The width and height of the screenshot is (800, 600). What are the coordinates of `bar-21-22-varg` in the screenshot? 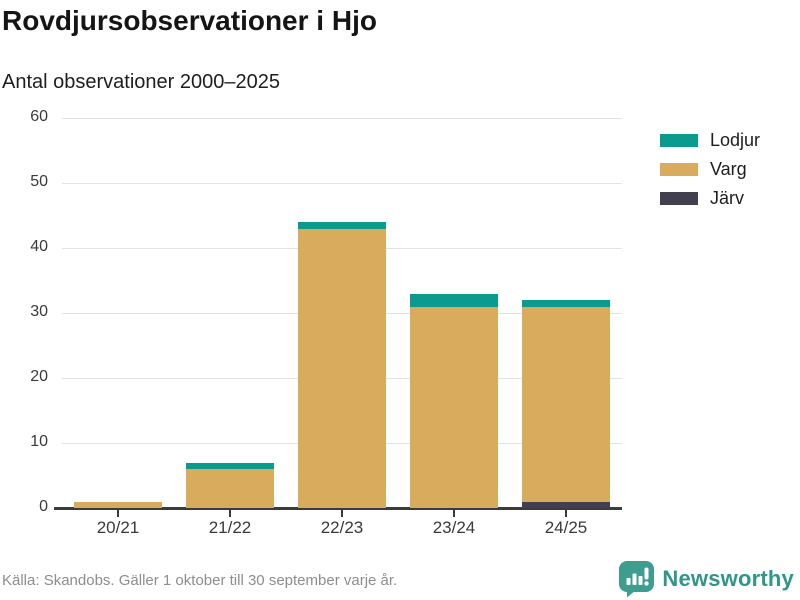 It's located at (230, 488).